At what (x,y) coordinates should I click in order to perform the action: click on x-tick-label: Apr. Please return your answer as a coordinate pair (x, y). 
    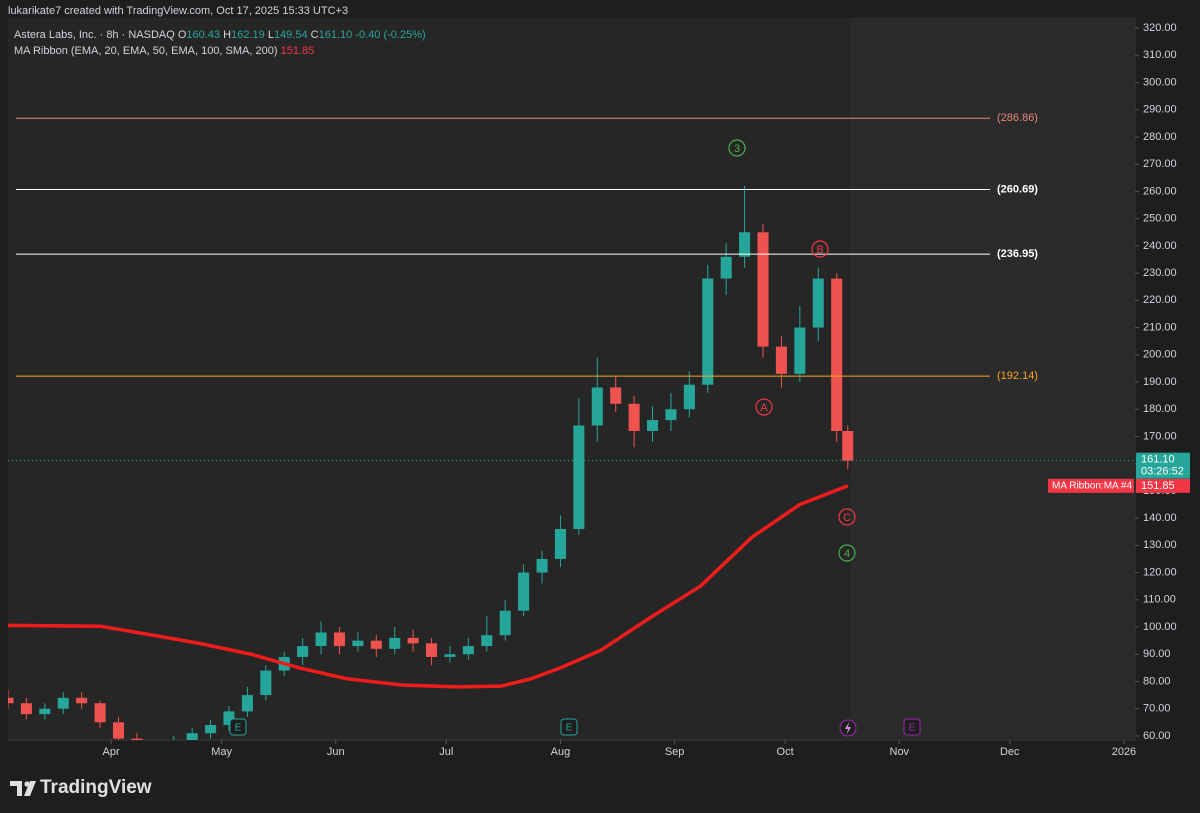
    Looking at the image, I should click on (111, 752).